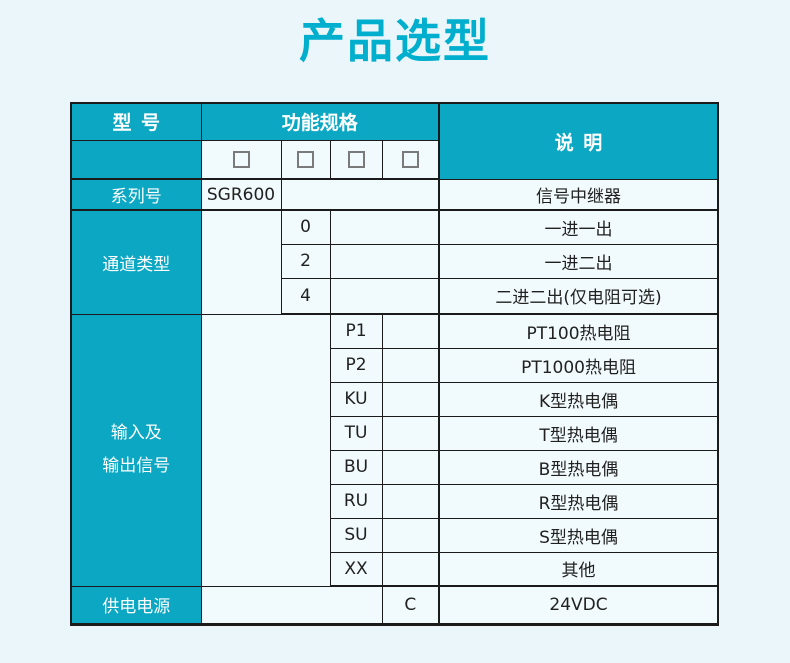  Describe the element at coordinates (356, 399) in the screenshot. I see `code-cell: KU` at that location.